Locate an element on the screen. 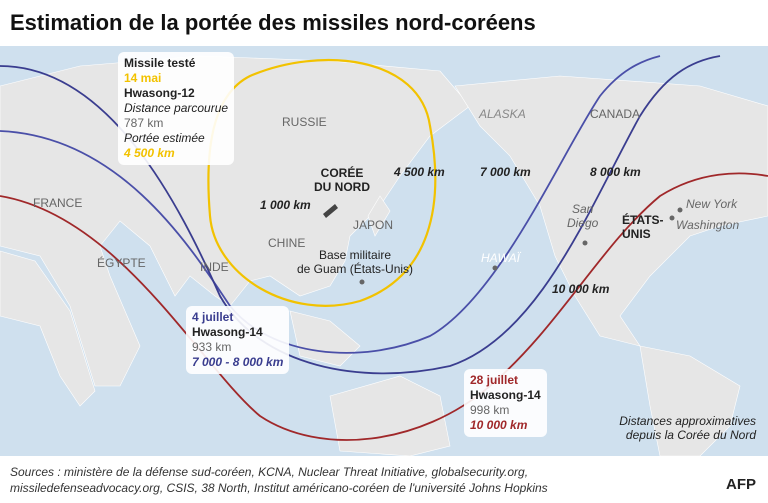 The width and height of the screenshot is (768, 503). place-label: JAPON is located at coordinates (373, 225).